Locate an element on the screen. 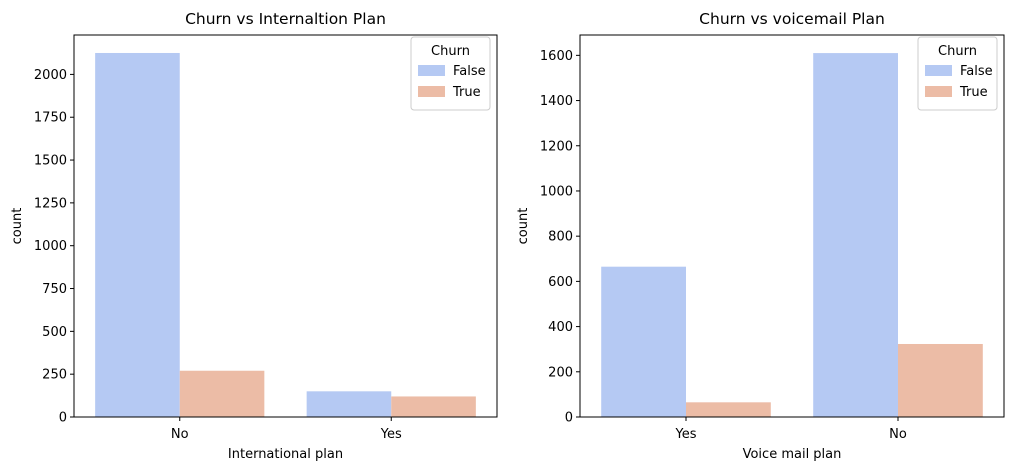 The width and height of the screenshot is (1014, 474). chart1-ytick-label: 1250 is located at coordinates (50, 203).